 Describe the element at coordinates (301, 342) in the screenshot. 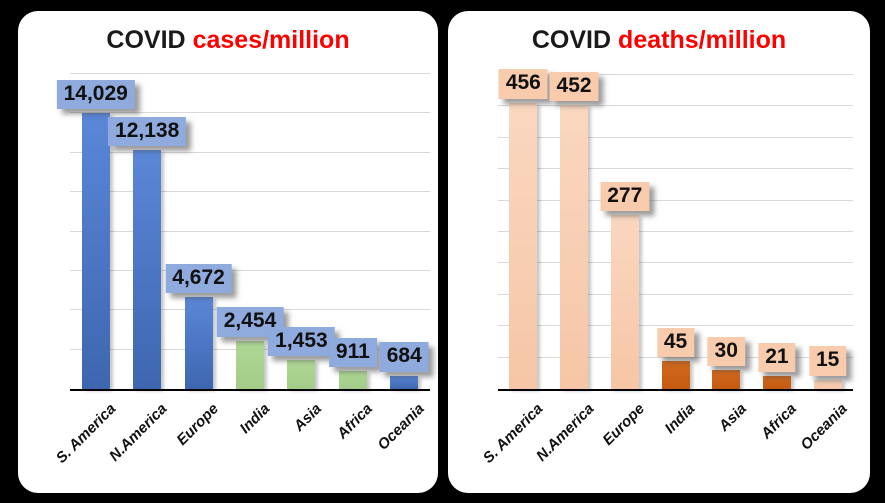

I see `bar-value-label: 1,453` at that location.